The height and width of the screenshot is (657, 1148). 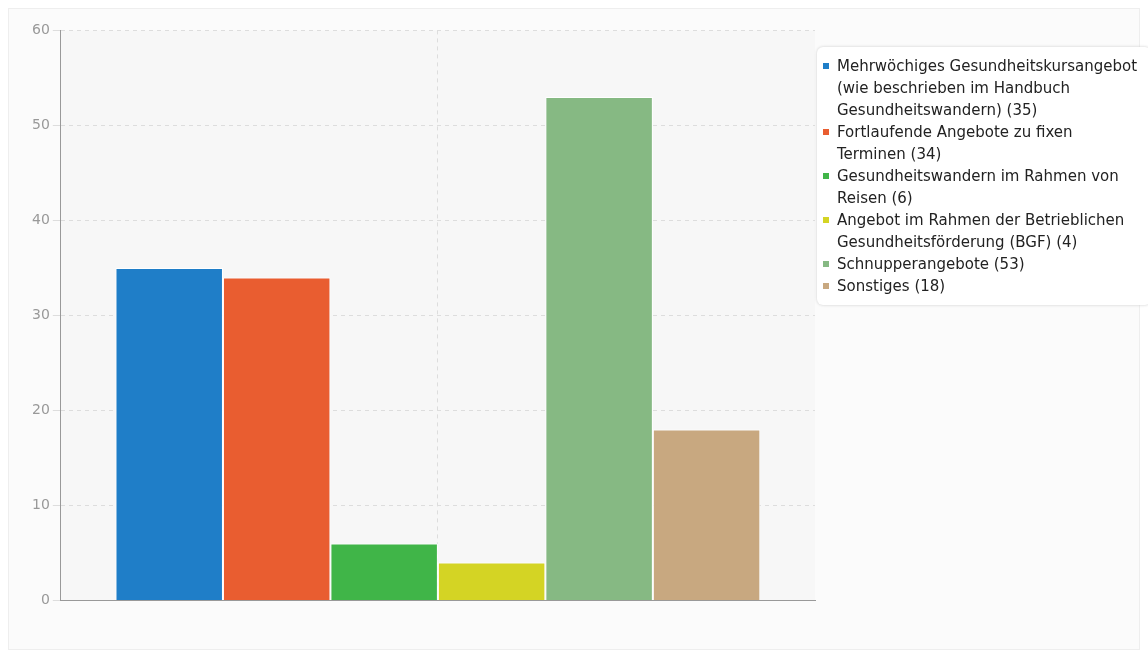 I want to click on y-tick-label: 20, so click(x=40, y=409).